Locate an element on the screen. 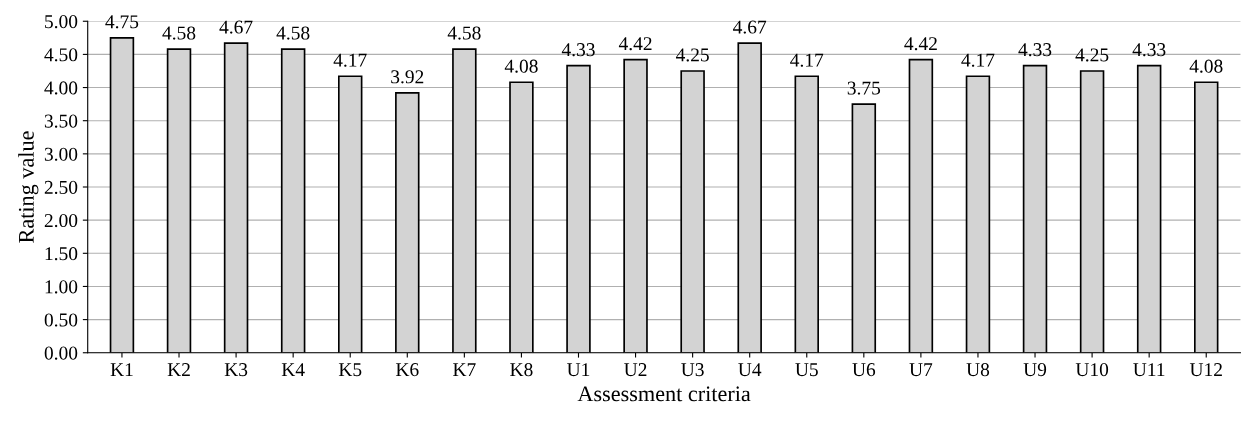  y-tick-label: 3.50 is located at coordinates (61, 121).